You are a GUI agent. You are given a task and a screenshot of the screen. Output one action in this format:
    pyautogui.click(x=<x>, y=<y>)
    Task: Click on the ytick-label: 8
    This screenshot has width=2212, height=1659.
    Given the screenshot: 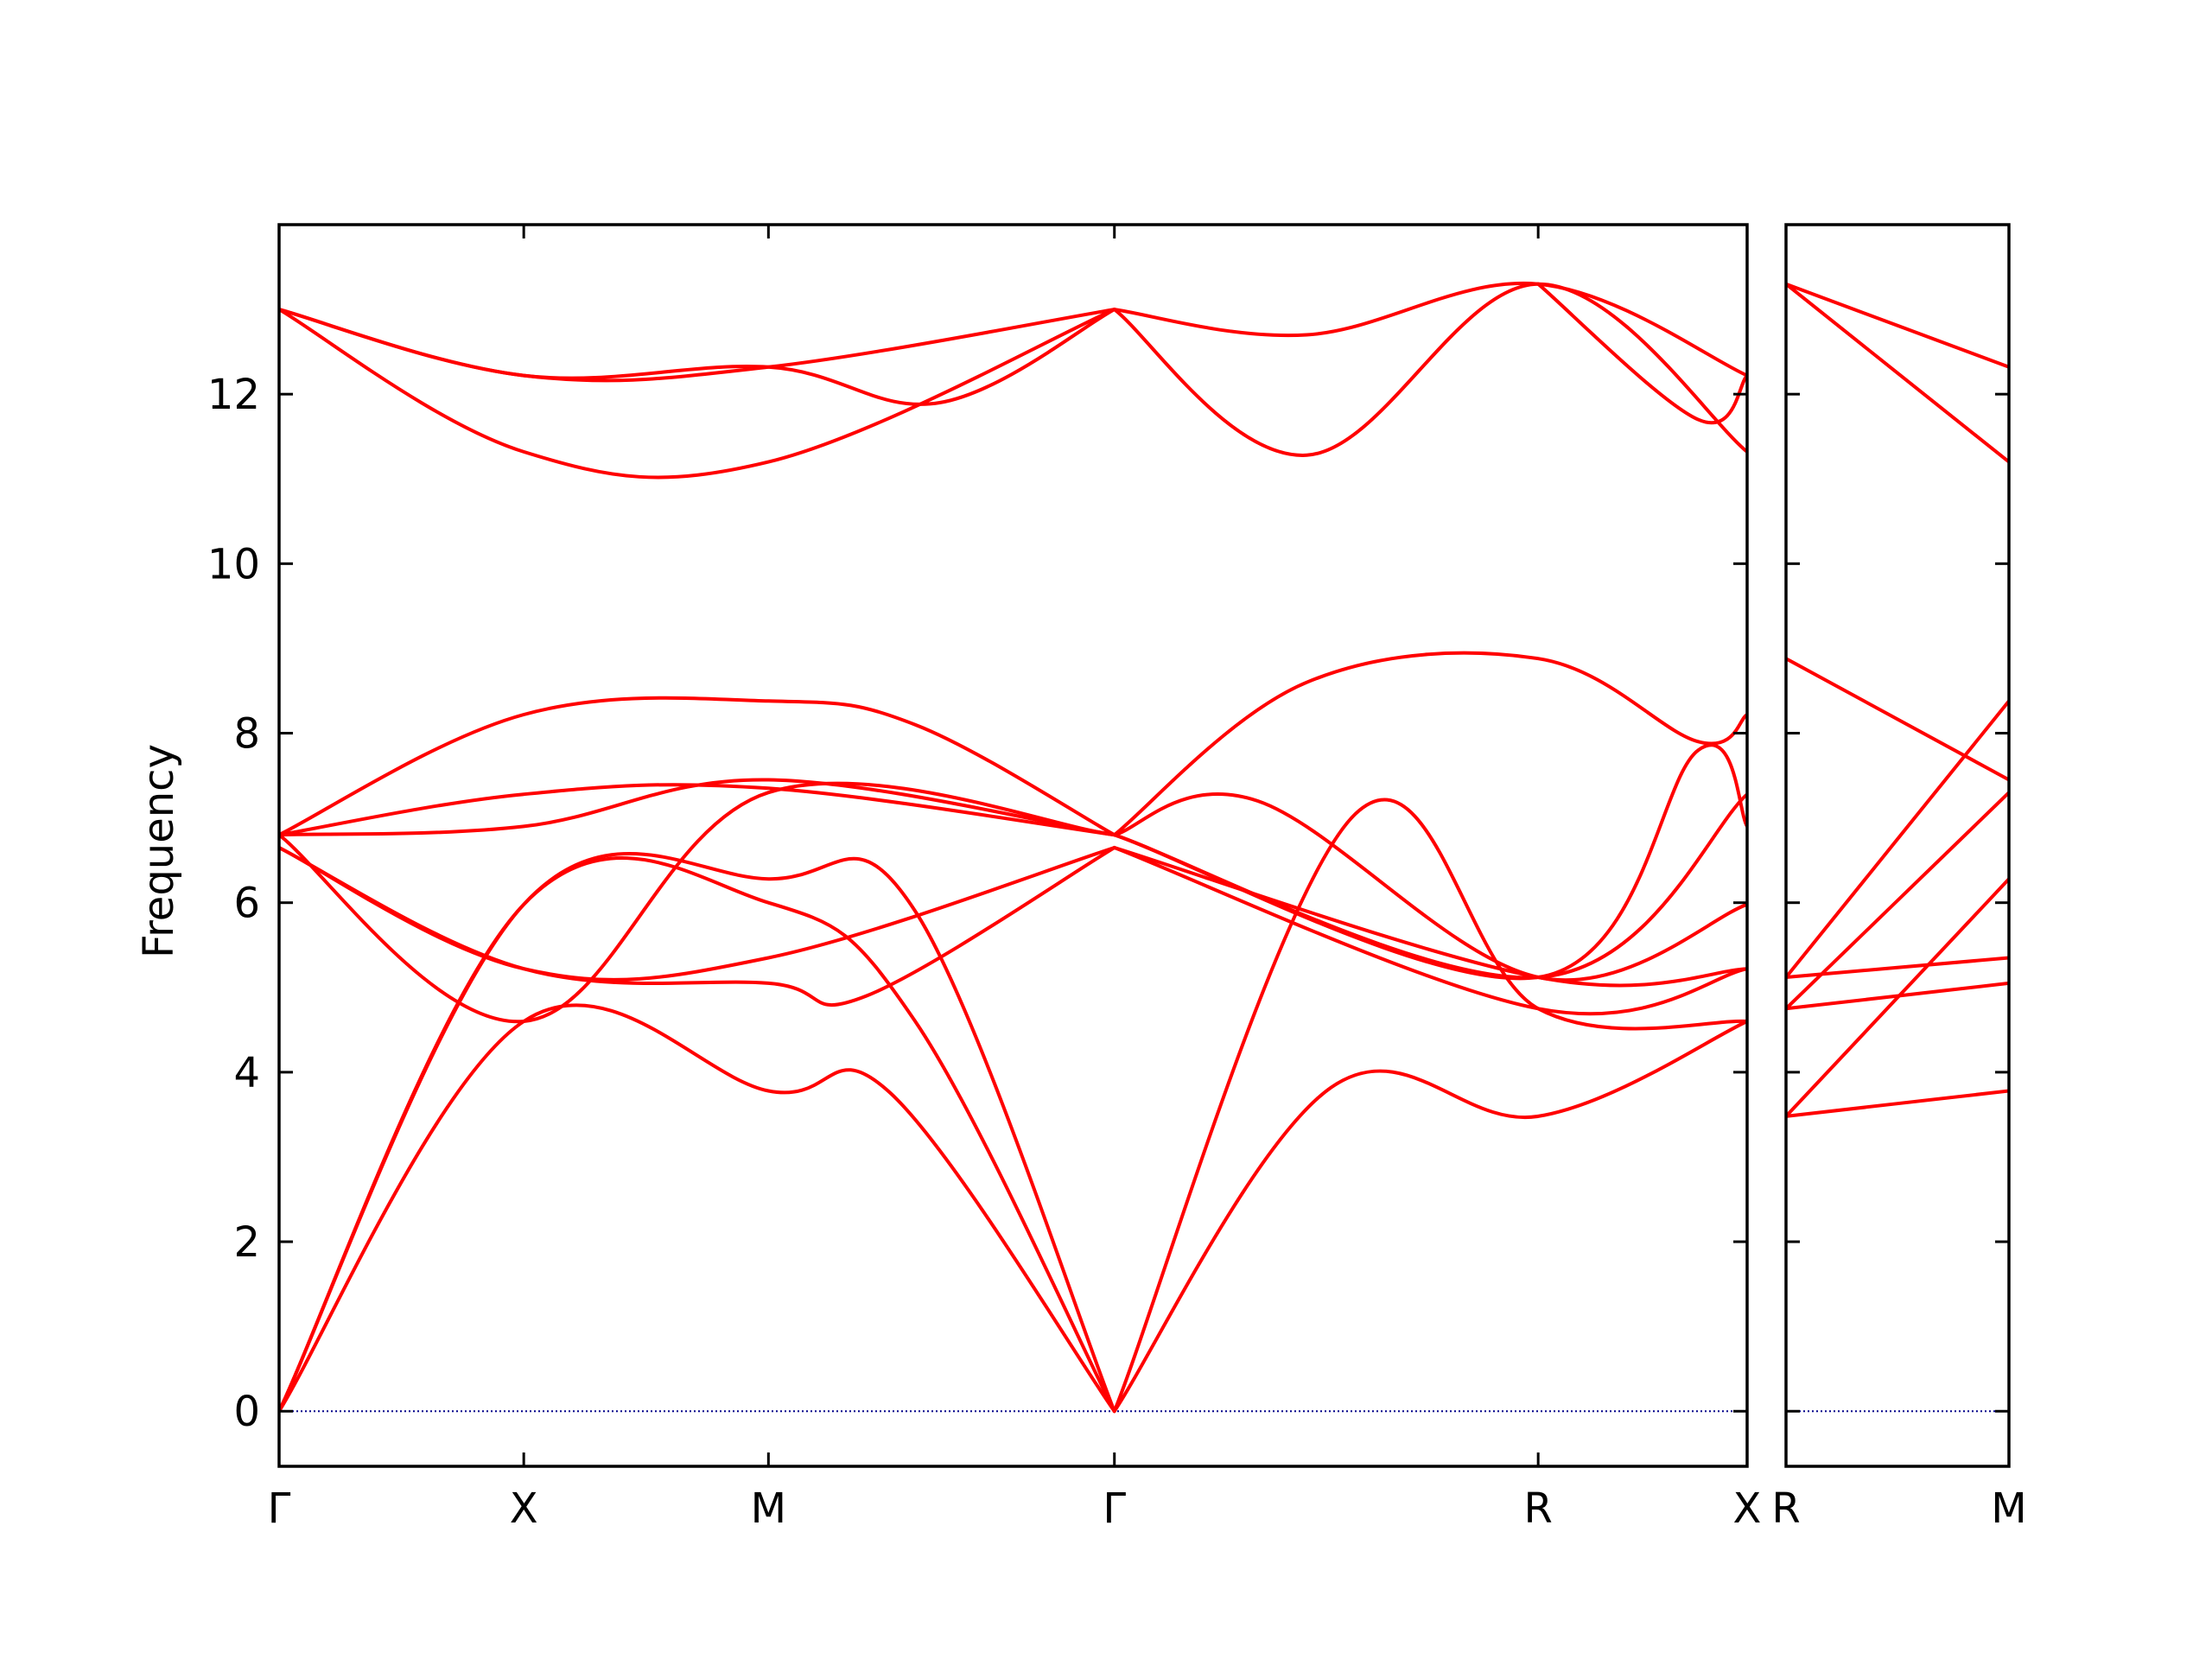 What is the action you would take?
    pyautogui.click(x=246, y=734)
    